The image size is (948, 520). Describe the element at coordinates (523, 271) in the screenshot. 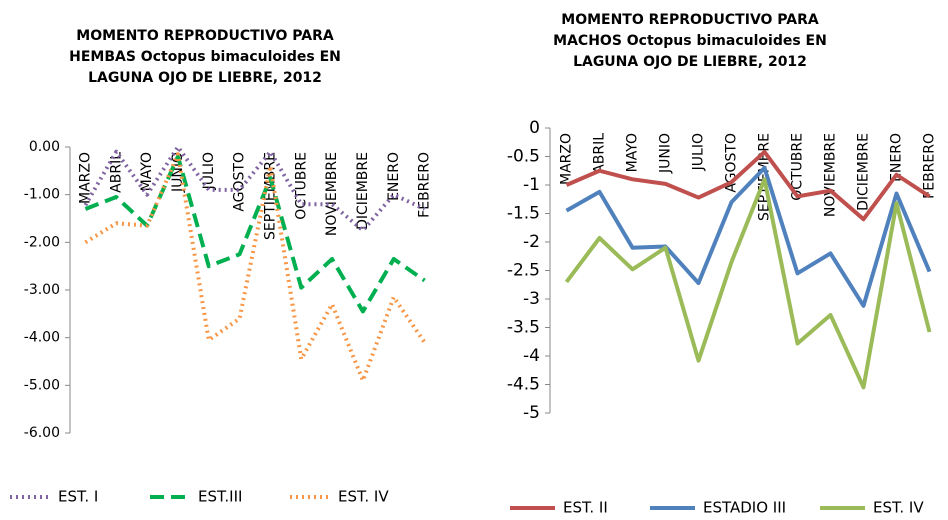

I see `y-tick-label: -2.5` at that location.